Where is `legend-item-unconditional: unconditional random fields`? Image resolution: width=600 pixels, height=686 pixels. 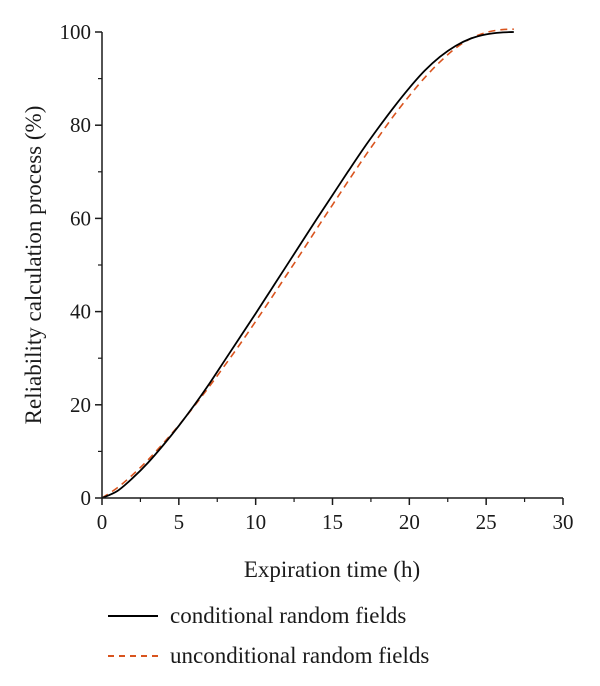
legend-item-unconditional: unconditional random fields is located at coordinates (268, 656).